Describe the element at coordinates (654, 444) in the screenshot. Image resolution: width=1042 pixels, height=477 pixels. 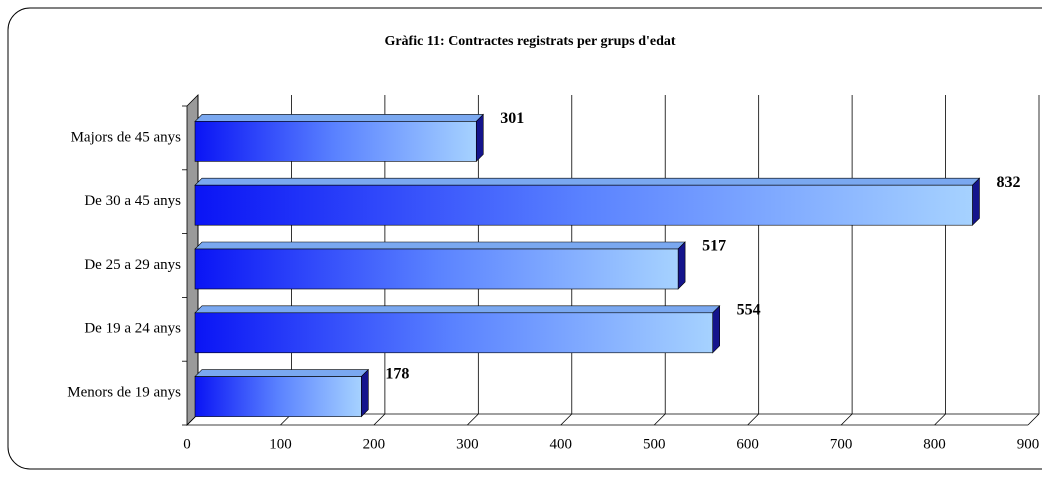
I see `x-tick-label: 500` at that location.